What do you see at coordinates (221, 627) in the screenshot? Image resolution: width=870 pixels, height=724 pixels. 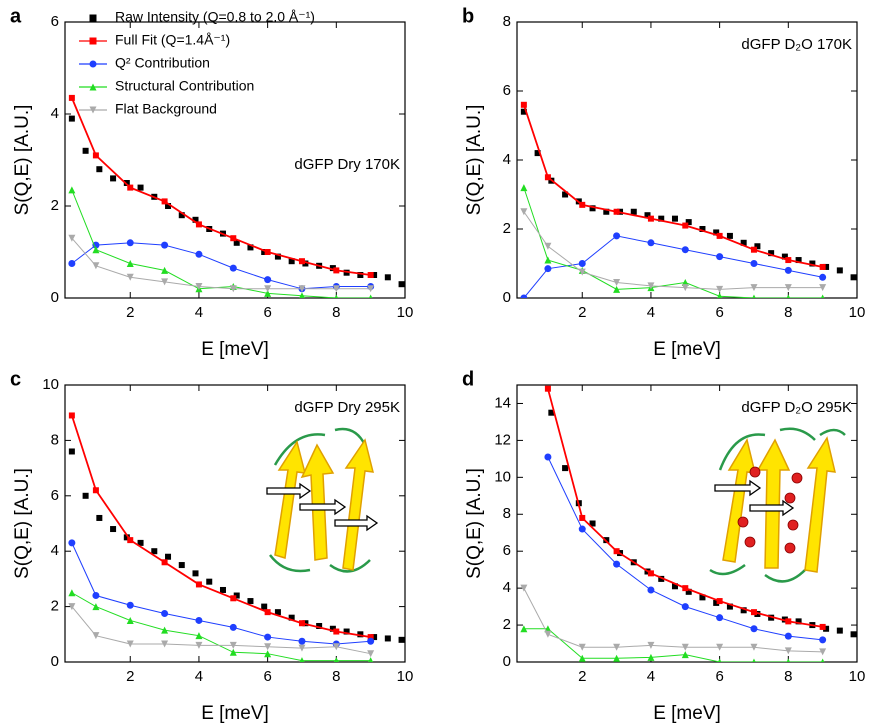 I see `series-line` at bounding box center [221, 627].